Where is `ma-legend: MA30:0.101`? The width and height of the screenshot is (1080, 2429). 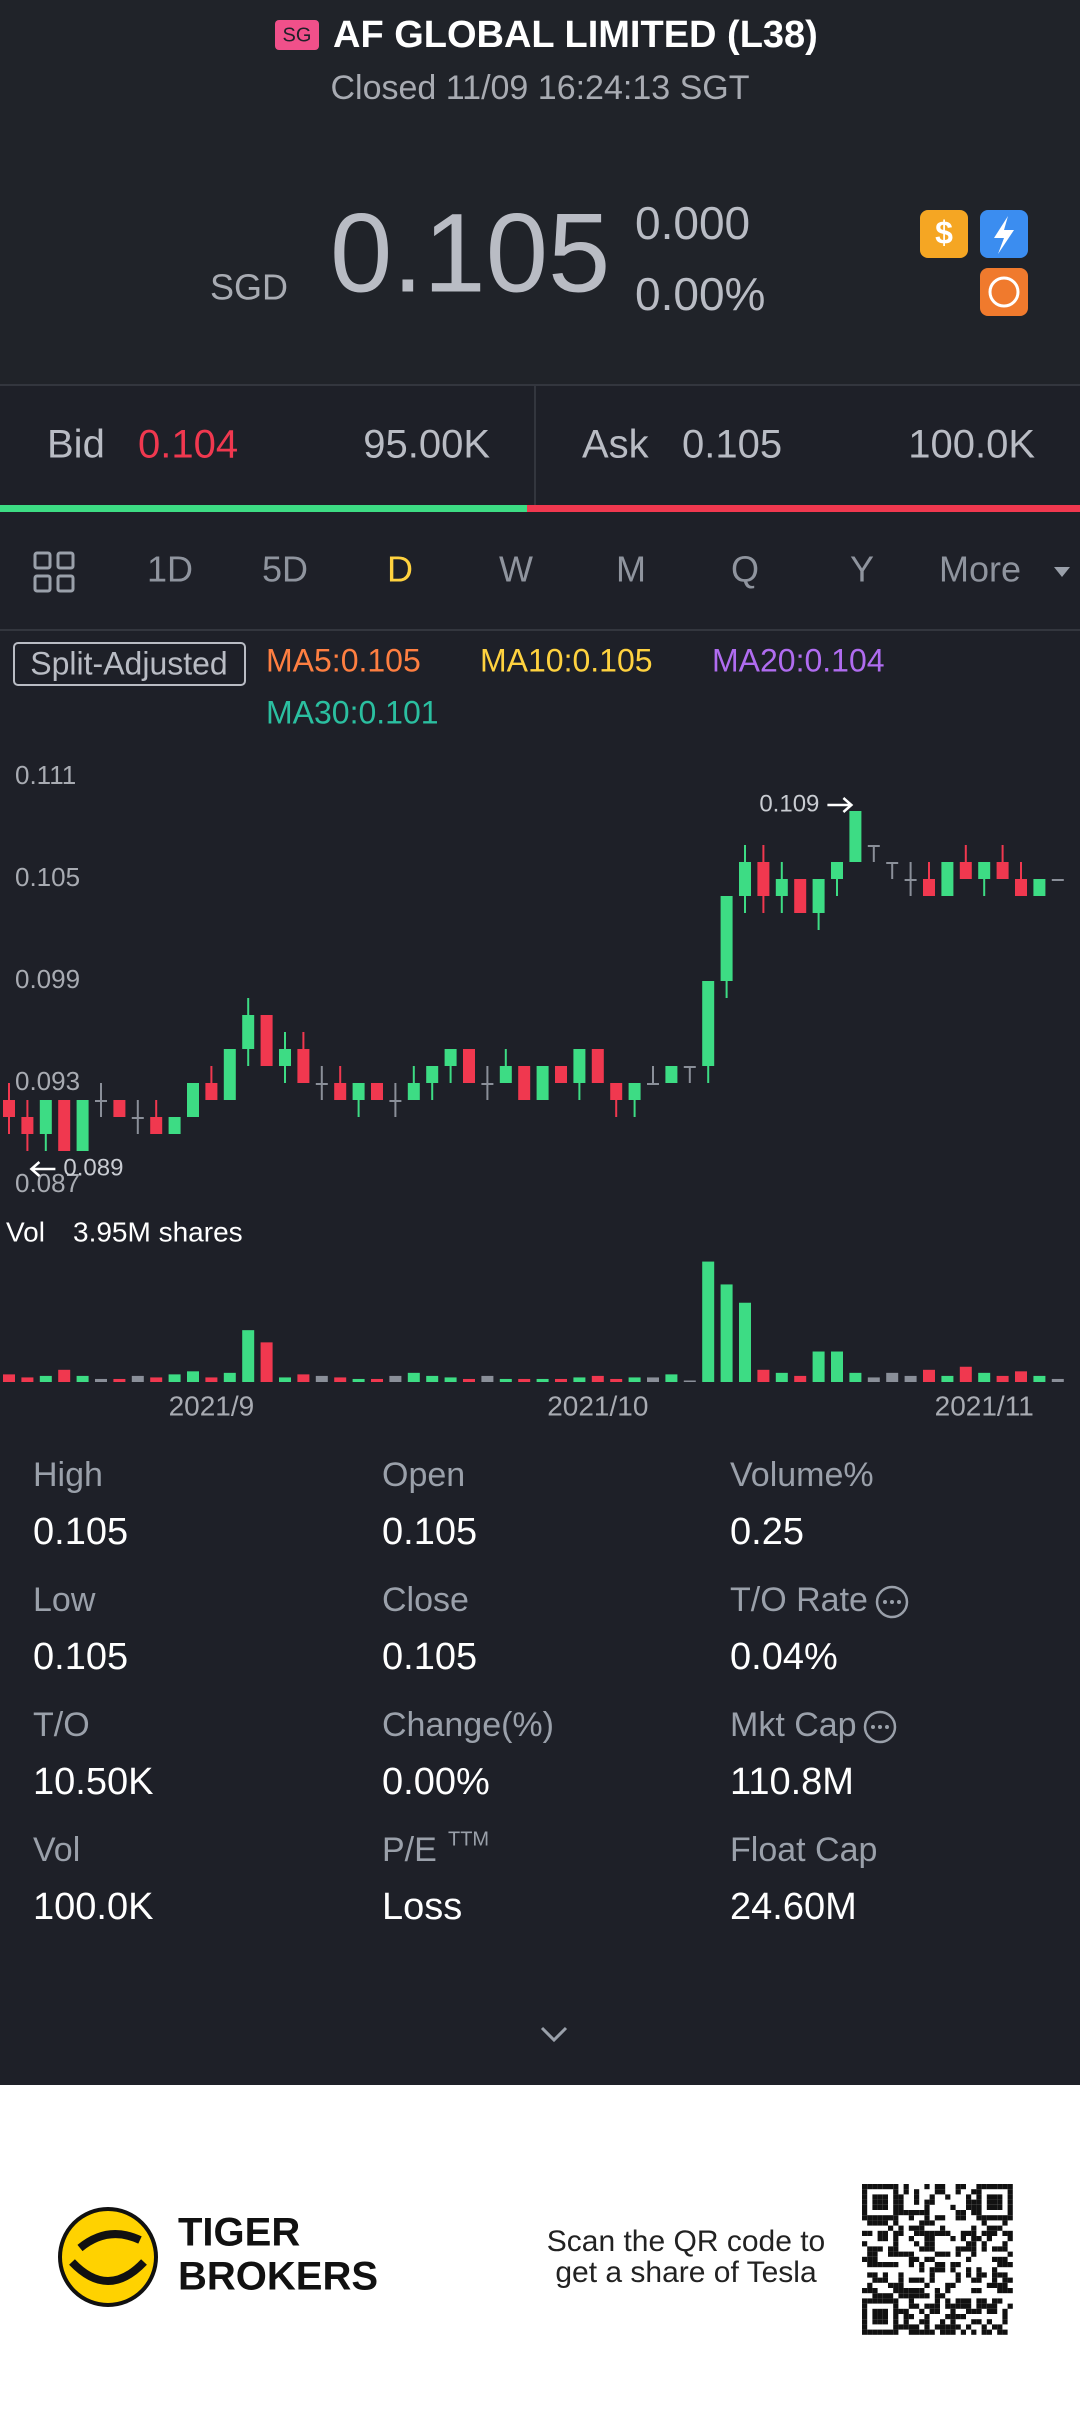 ma-legend: MA30:0.101 is located at coordinates (352, 712).